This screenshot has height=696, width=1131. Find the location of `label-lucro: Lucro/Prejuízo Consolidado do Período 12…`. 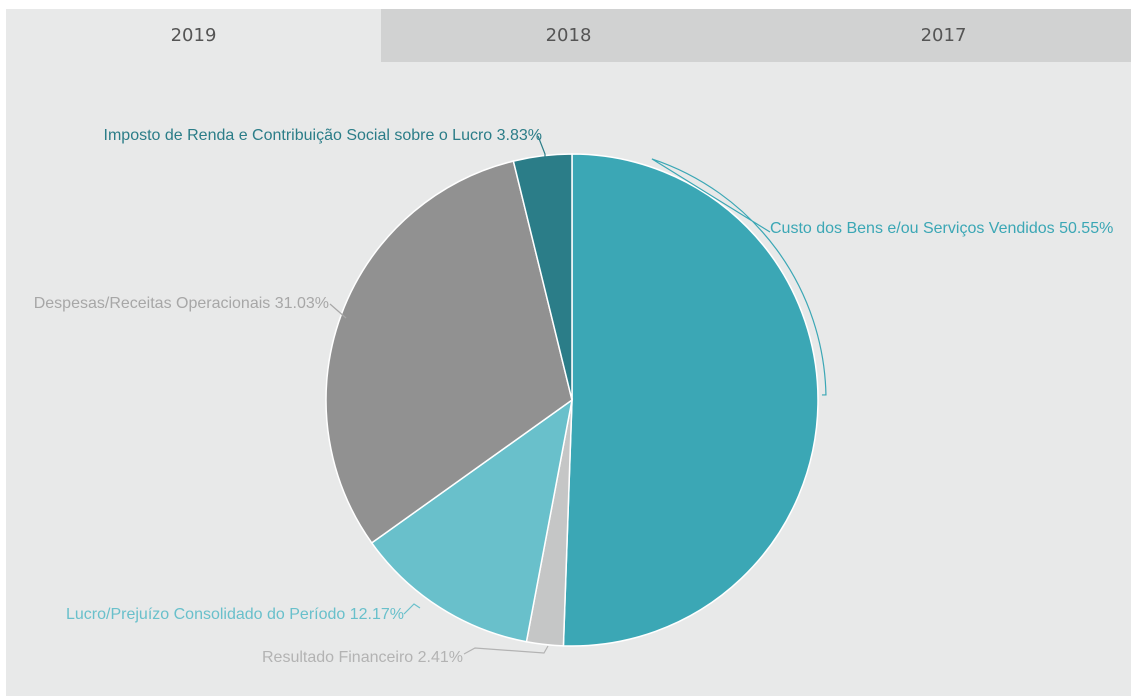

label-lucro: Lucro/Prejuízo Consolidado do Período 12… is located at coordinates (235, 614).